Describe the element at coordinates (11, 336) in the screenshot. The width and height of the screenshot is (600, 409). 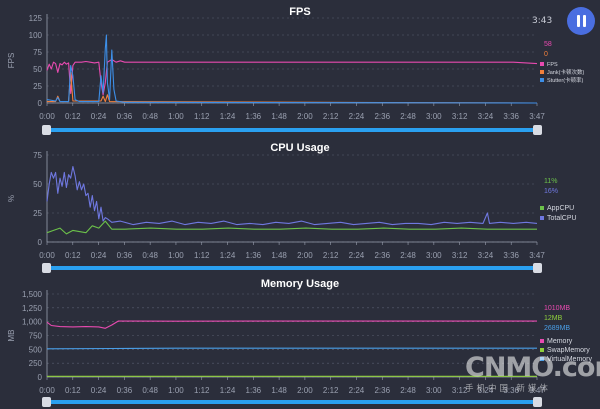
I see `y-axis-label-memory: MB` at that location.